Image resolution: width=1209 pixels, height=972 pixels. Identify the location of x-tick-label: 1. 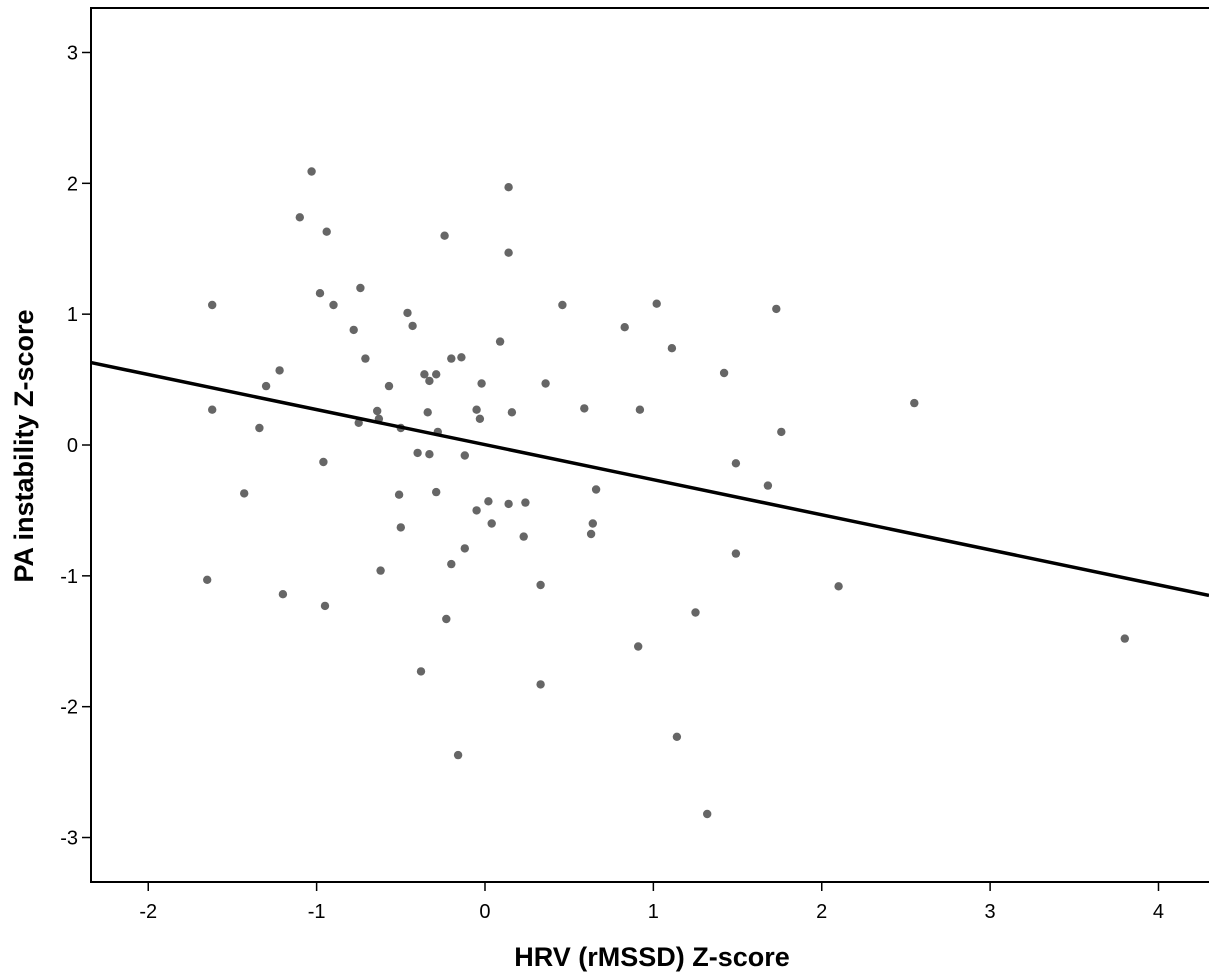
(653, 912).